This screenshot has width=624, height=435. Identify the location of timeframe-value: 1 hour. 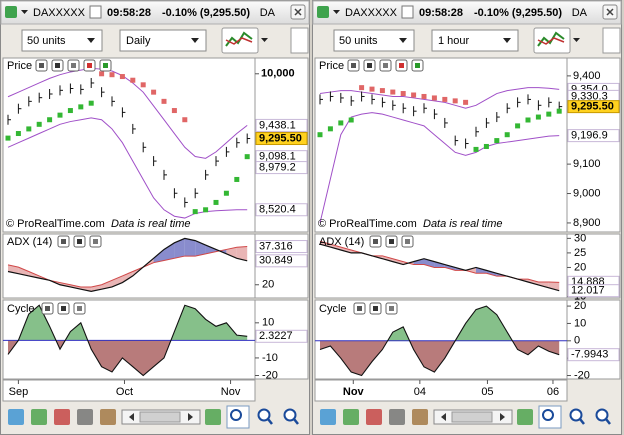
(454, 41).